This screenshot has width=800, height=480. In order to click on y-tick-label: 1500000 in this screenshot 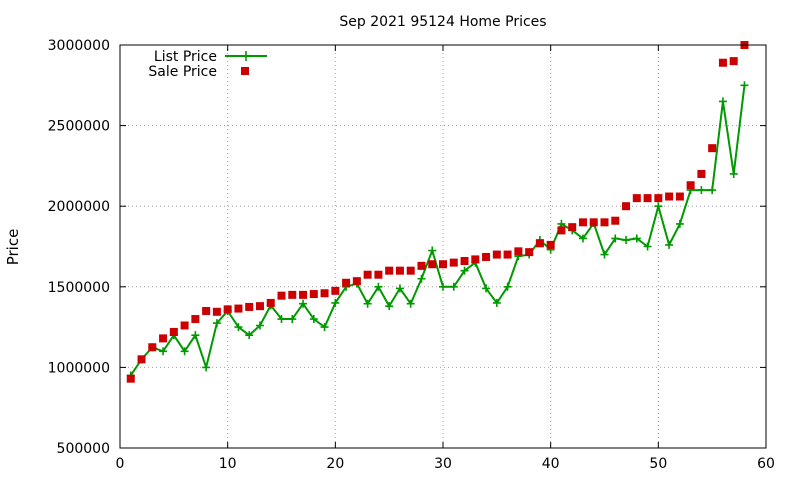, I will do `click(79, 288)`.